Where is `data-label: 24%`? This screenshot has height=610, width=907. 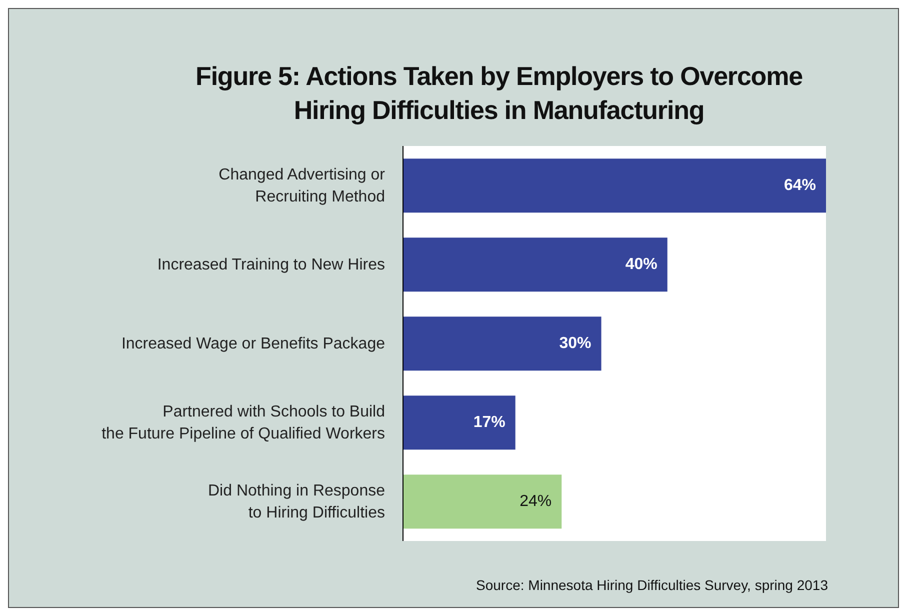 data-label: 24% is located at coordinates (536, 501).